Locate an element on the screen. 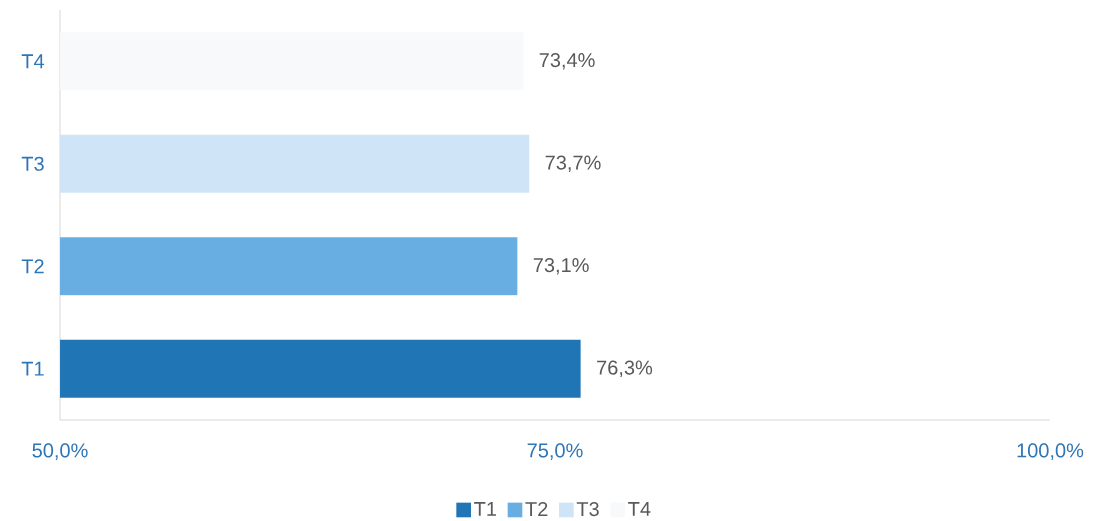  data-label: 73,1% is located at coordinates (561, 266).